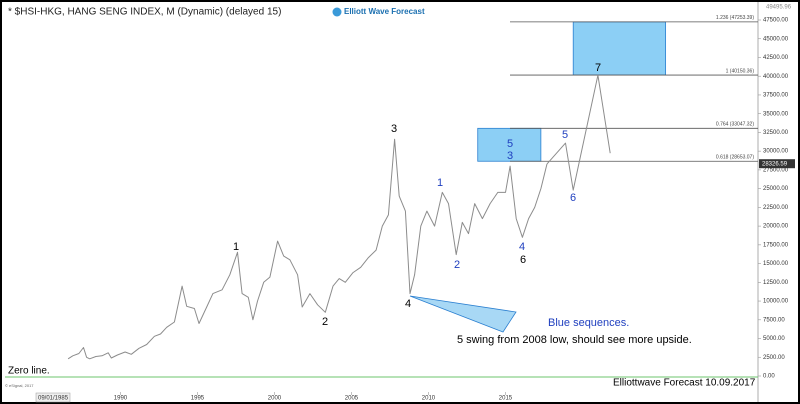 The width and height of the screenshot is (800, 404). I want to click on y-tick-label: 27500.00, so click(776, 170).